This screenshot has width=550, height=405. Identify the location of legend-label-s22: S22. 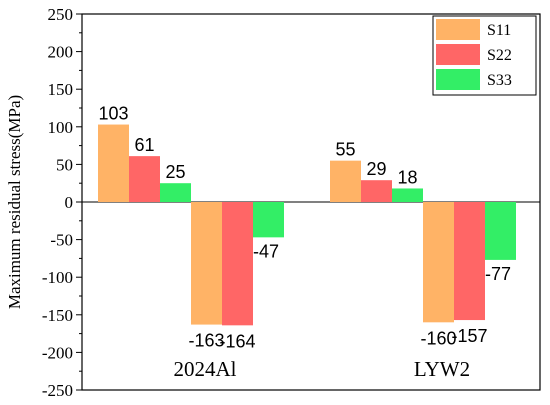
(499, 55).